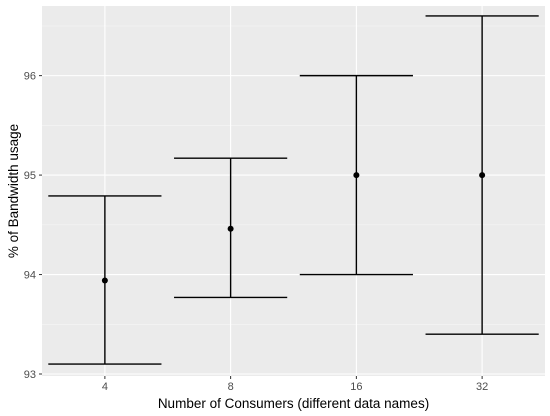 The image size is (550, 416). Describe the element at coordinates (482, 387) in the screenshot. I see `x-tick-label: 32` at that location.